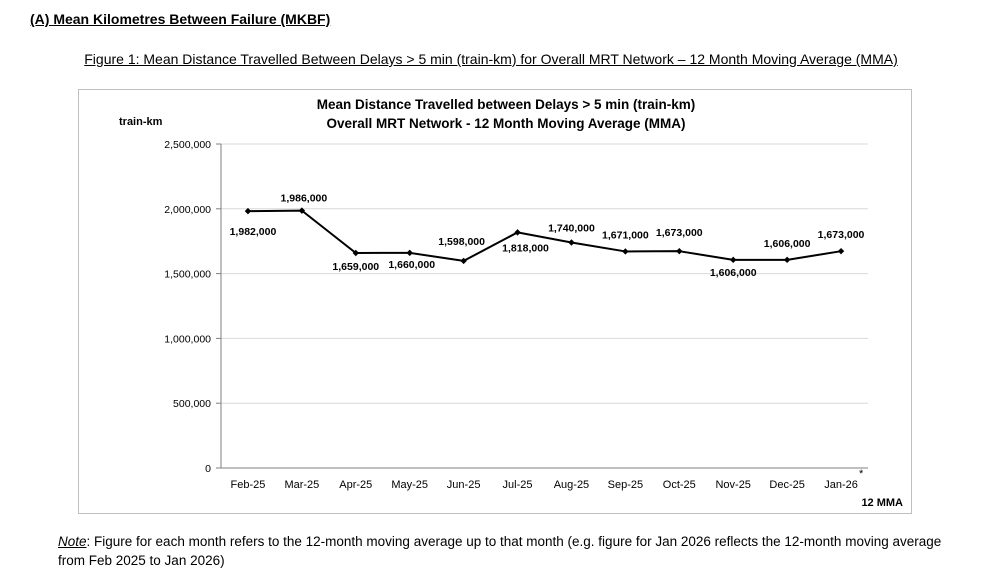 This screenshot has width=982, height=584. I want to click on x-tick-label: Nov-25, so click(732, 485).